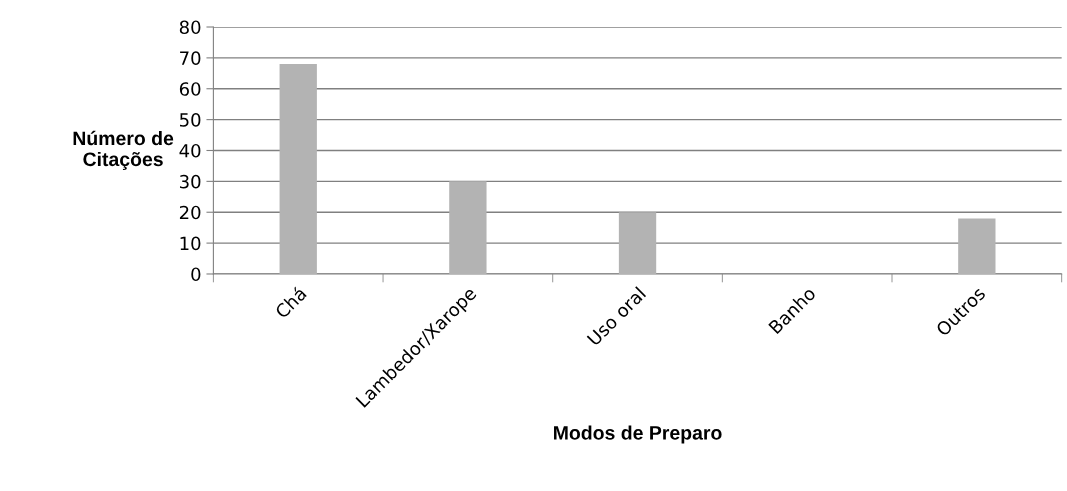  Describe the element at coordinates (190, 27) in the screenshot. I see `y-tick-label: 80` at that location.